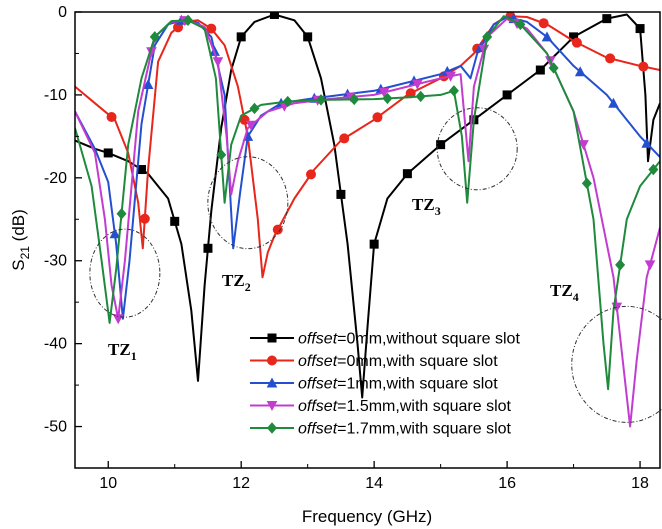 This screenshot has height=529, width=662. What do you see at coordinates (405, 406) in the screenshot?
I see `legend-label-4: offset=1.5mm,with square slot` at bounding box center [405, 406].